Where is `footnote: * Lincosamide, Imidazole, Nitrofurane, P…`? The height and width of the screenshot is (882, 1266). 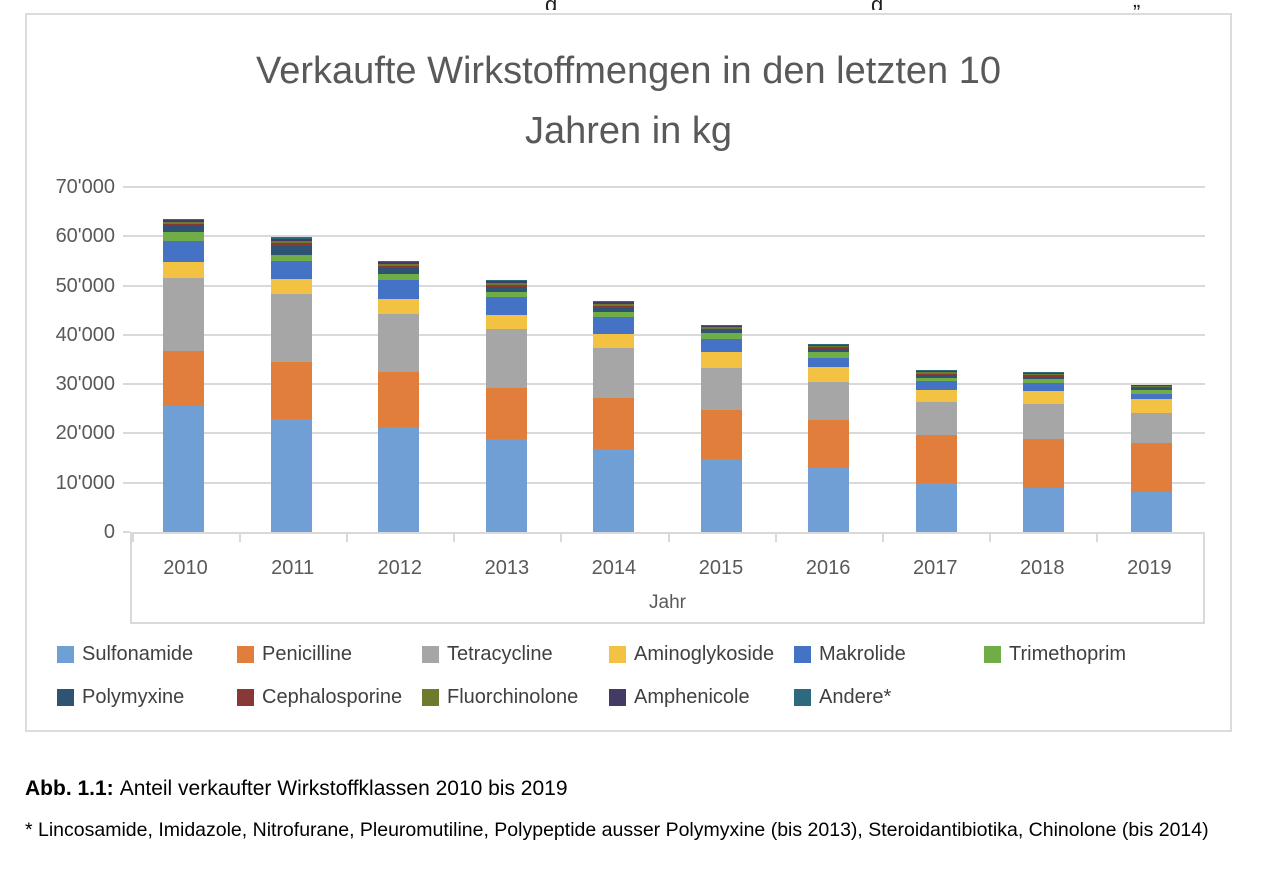 footnote: * Lincosamide, Imidazole, Nitrofurane, P… is located at coordinates (617, 830).